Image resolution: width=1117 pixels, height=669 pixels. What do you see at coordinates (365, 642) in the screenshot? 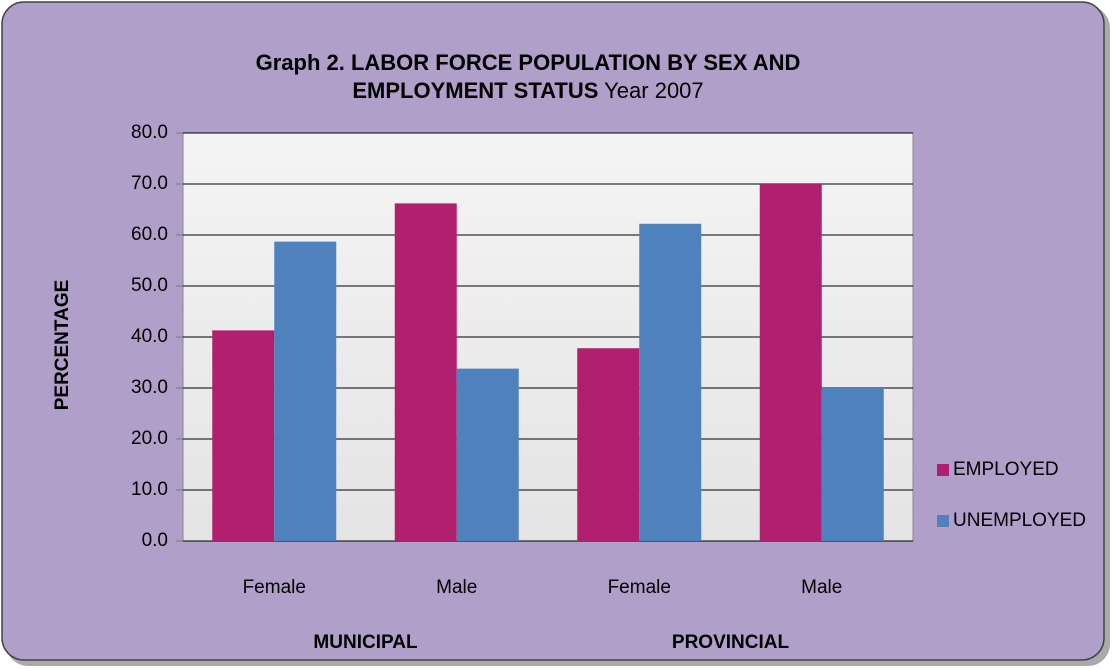
I see `group-label: MUNICIPAL` at bounding box center [365, 642].